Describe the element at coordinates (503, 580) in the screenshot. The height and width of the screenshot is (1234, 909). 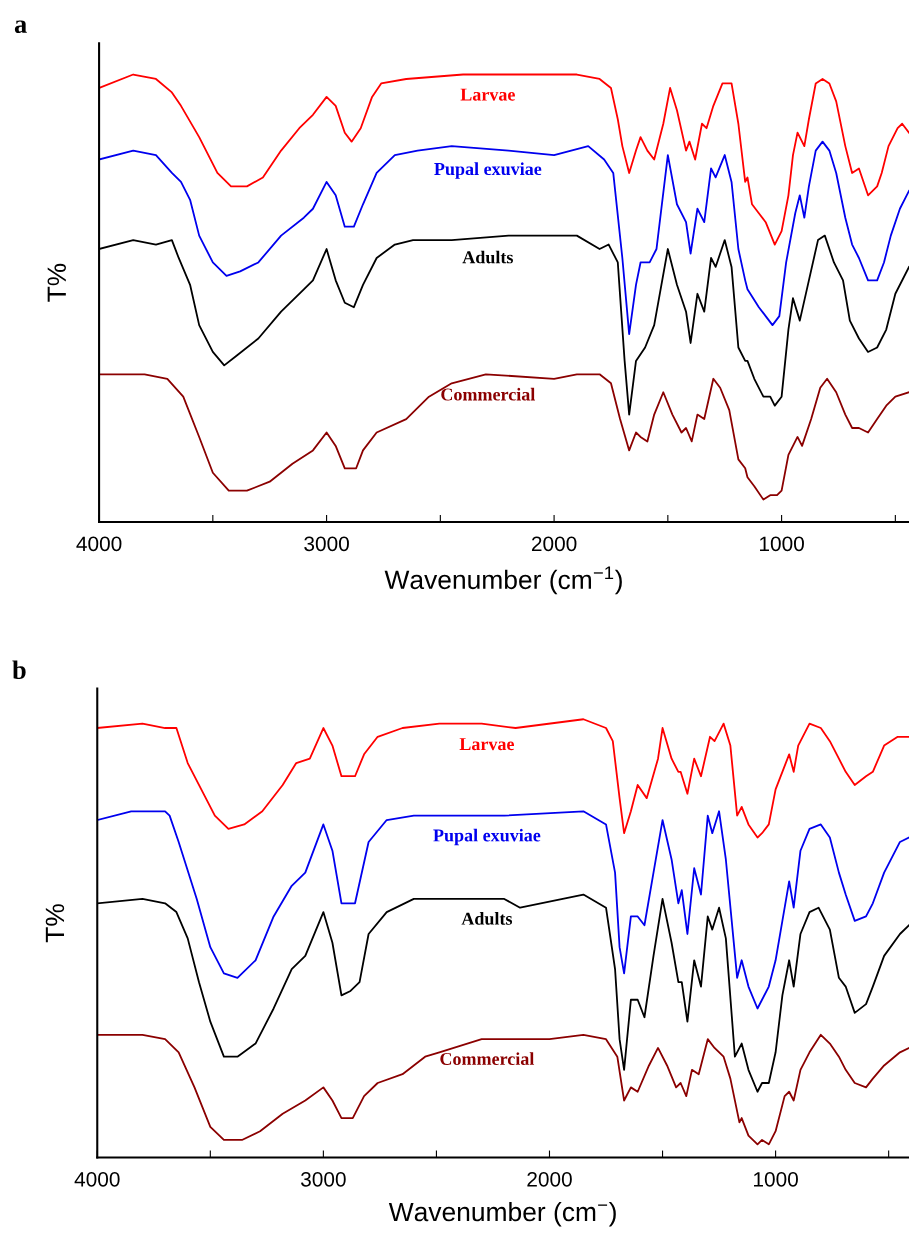
I see `x-axis-title: Wavenumber (cm$^{−1}$)` at that location.